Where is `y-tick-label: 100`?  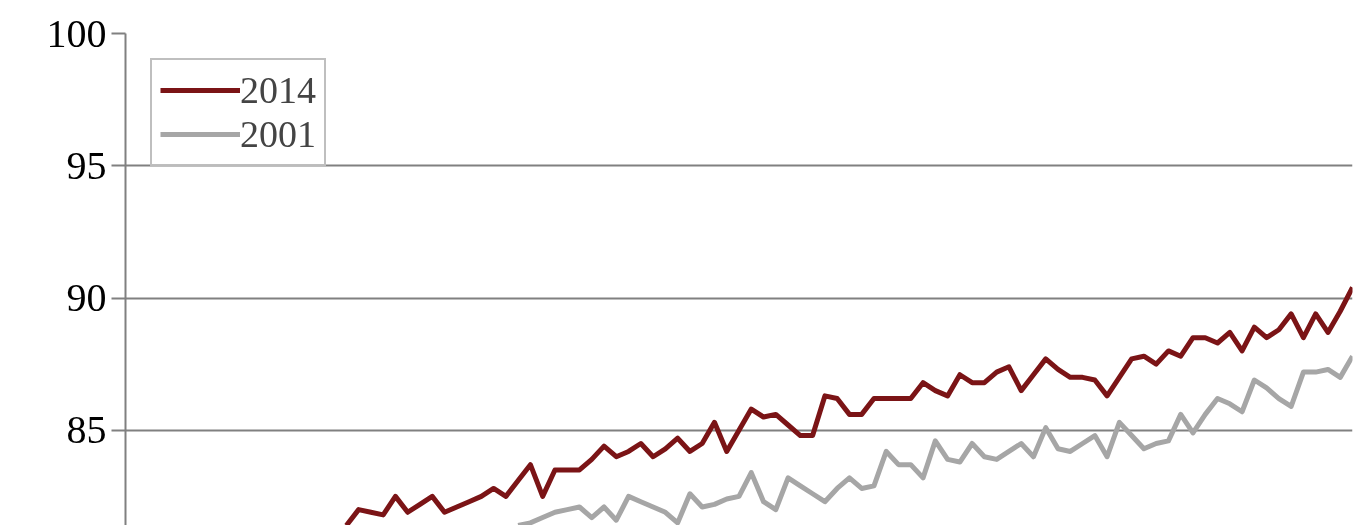
y-tick-label: 100 is located at coordinates (76, 33).